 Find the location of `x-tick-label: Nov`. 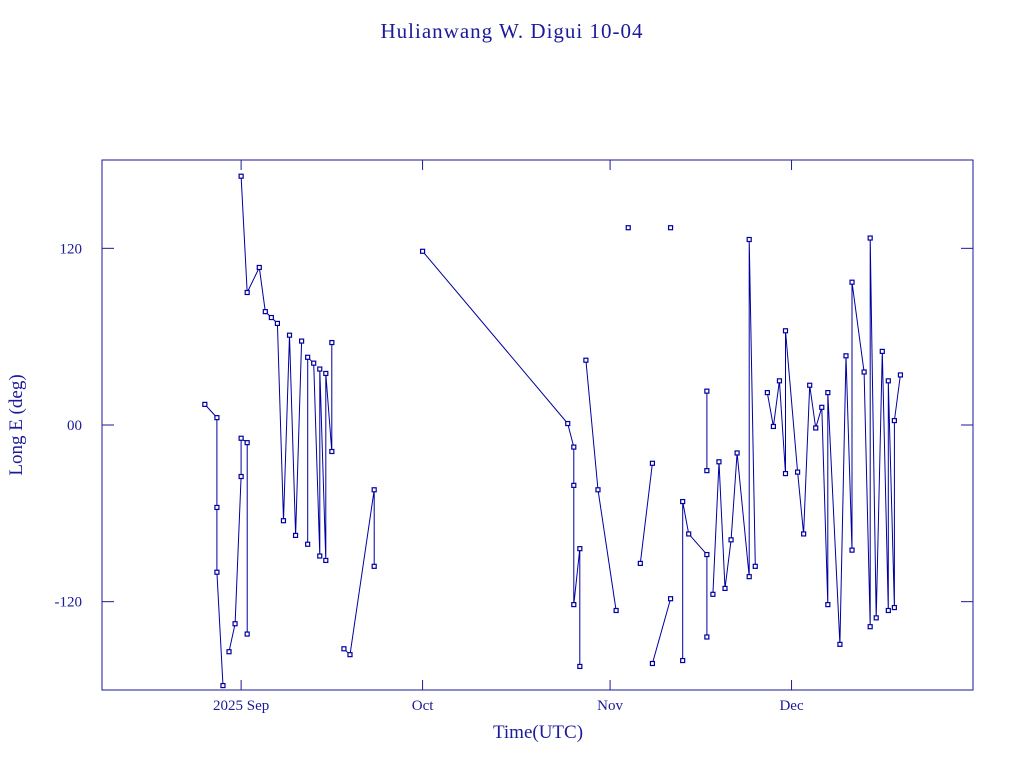

x-tick-label: Nov is located at coordinates (610, 706).